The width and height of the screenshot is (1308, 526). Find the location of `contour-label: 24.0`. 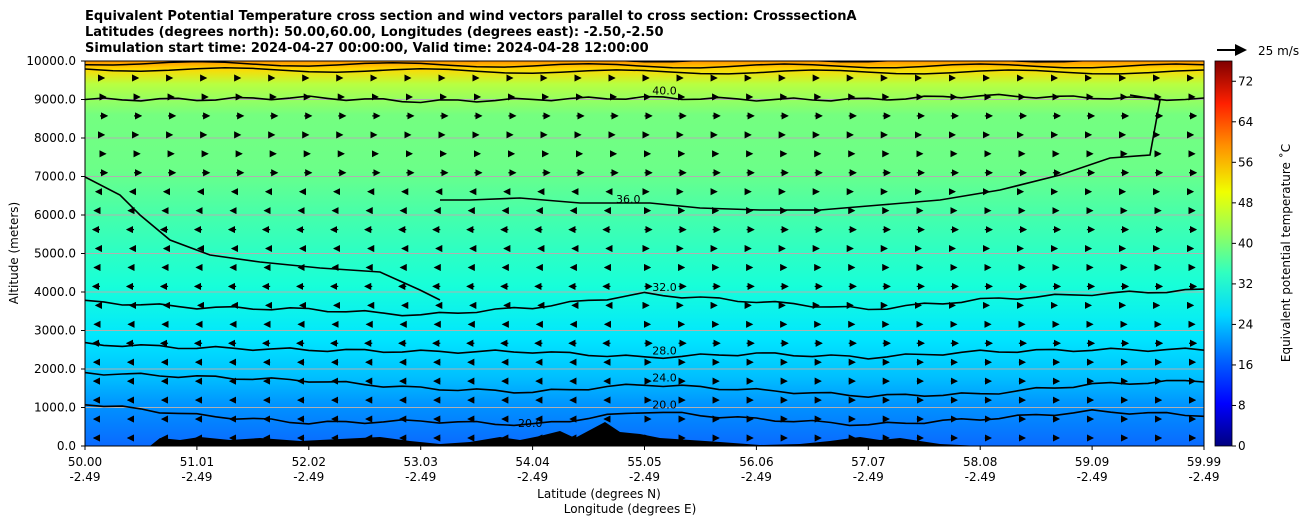

contour-label: 24.0 is located at coordinates (664, 377).